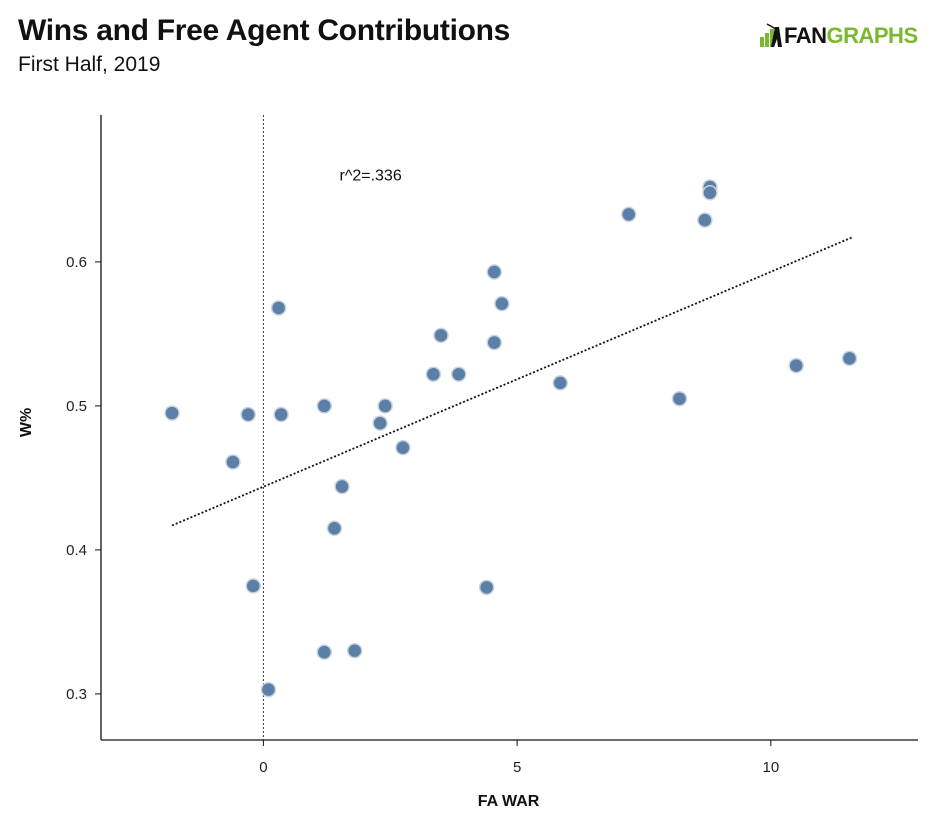  Describe the element at coordinates (76, 694) in the screenshot. I see `y-tick-label: 0.3` at that location.